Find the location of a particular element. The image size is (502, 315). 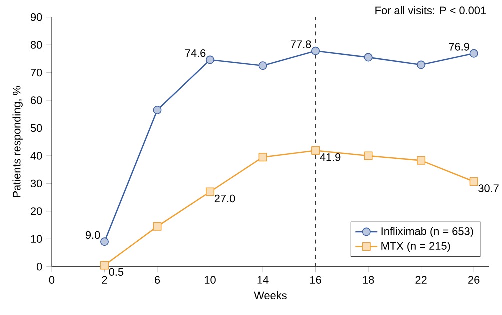

data-label: 27.0 is located at coordinates (225, 198).